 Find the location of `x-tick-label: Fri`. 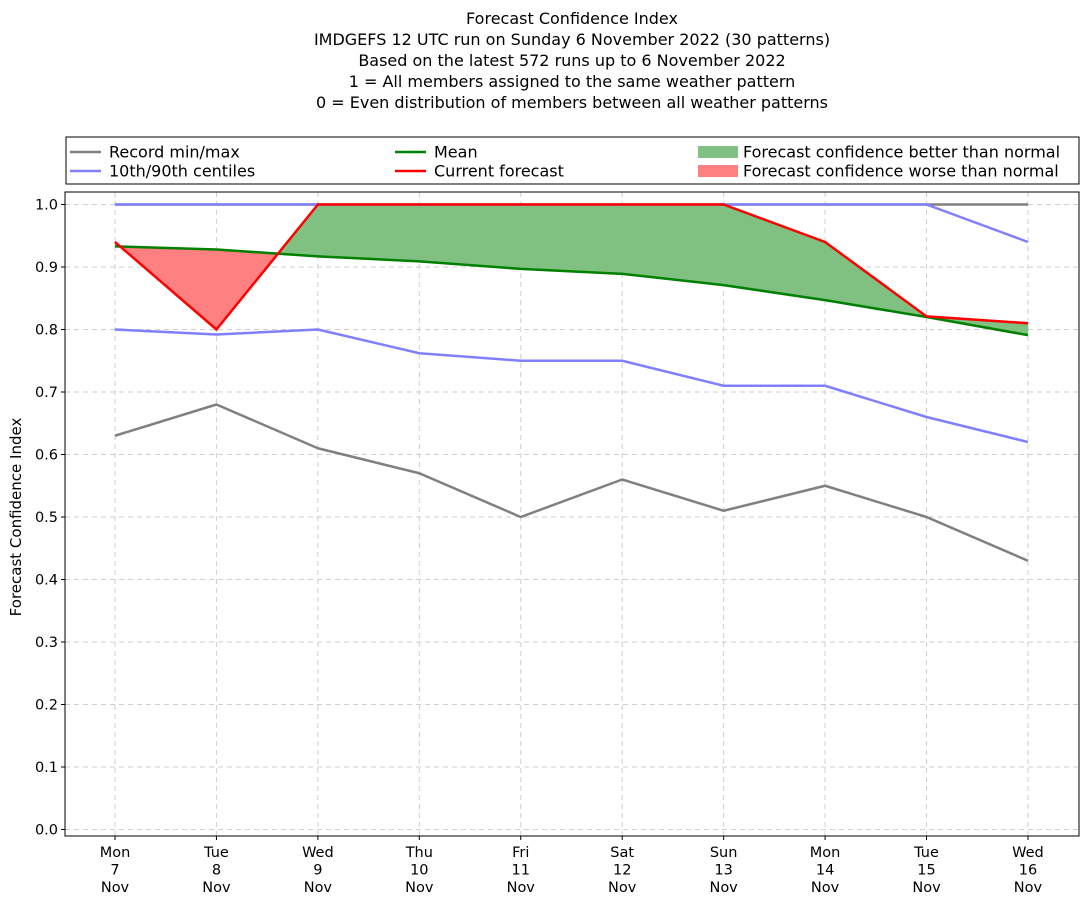

x-tick-label: Fri is located at coordinates (520, 853).